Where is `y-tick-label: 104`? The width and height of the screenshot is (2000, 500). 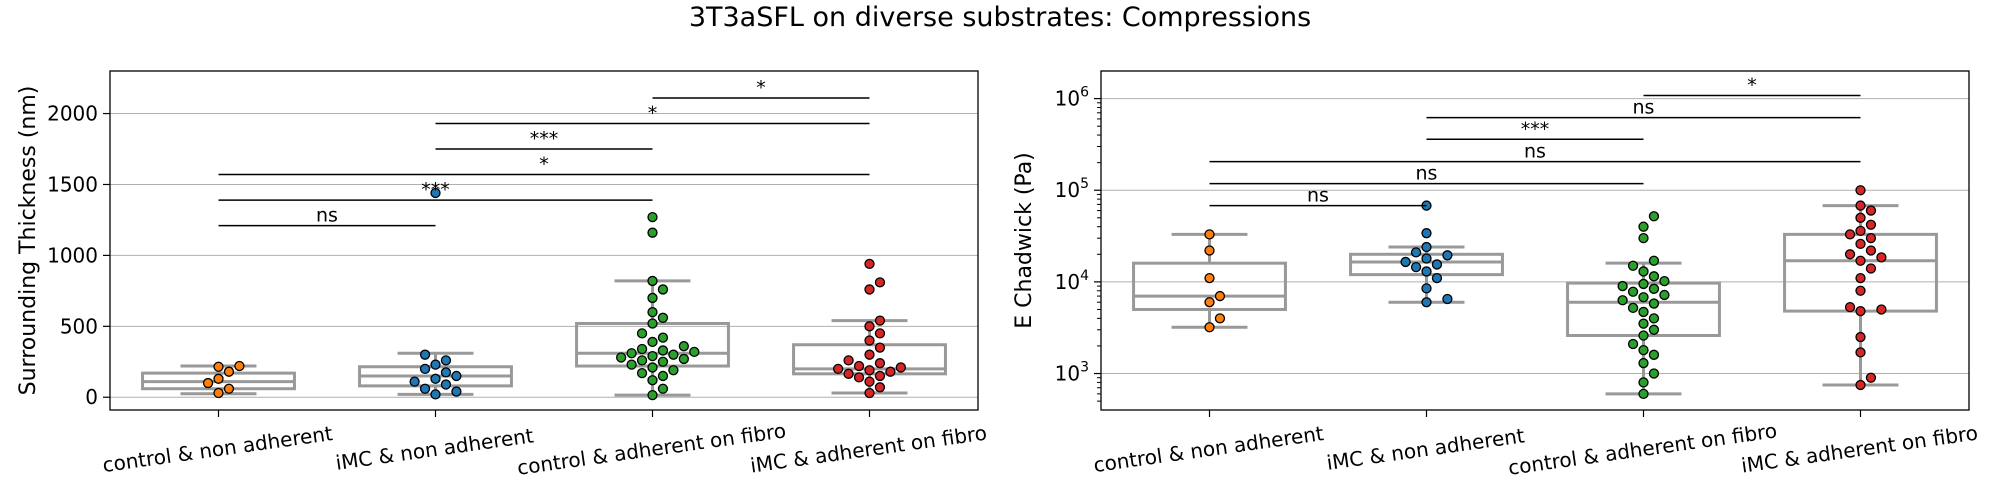
y-tick-label: 104 is located at coordinates (1072, 281).